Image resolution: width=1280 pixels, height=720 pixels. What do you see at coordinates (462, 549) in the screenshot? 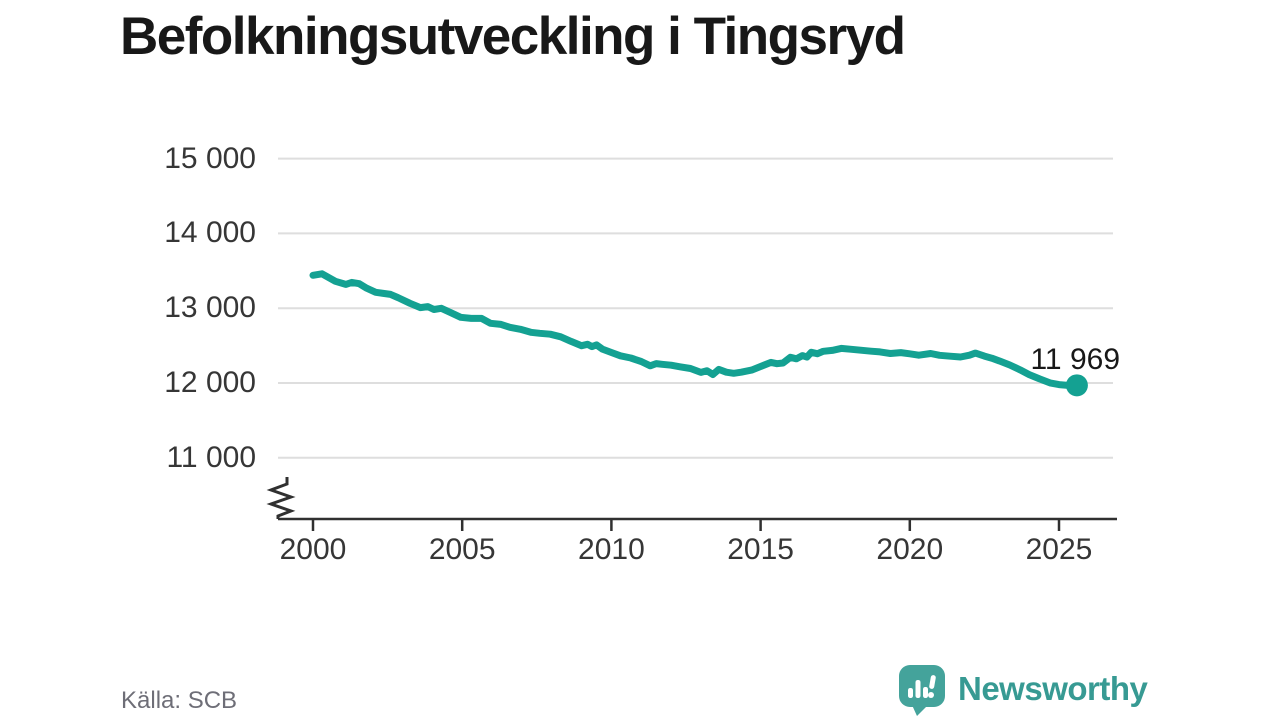
I see `x-tick-label: 2005` at bounding box center [462, 549].